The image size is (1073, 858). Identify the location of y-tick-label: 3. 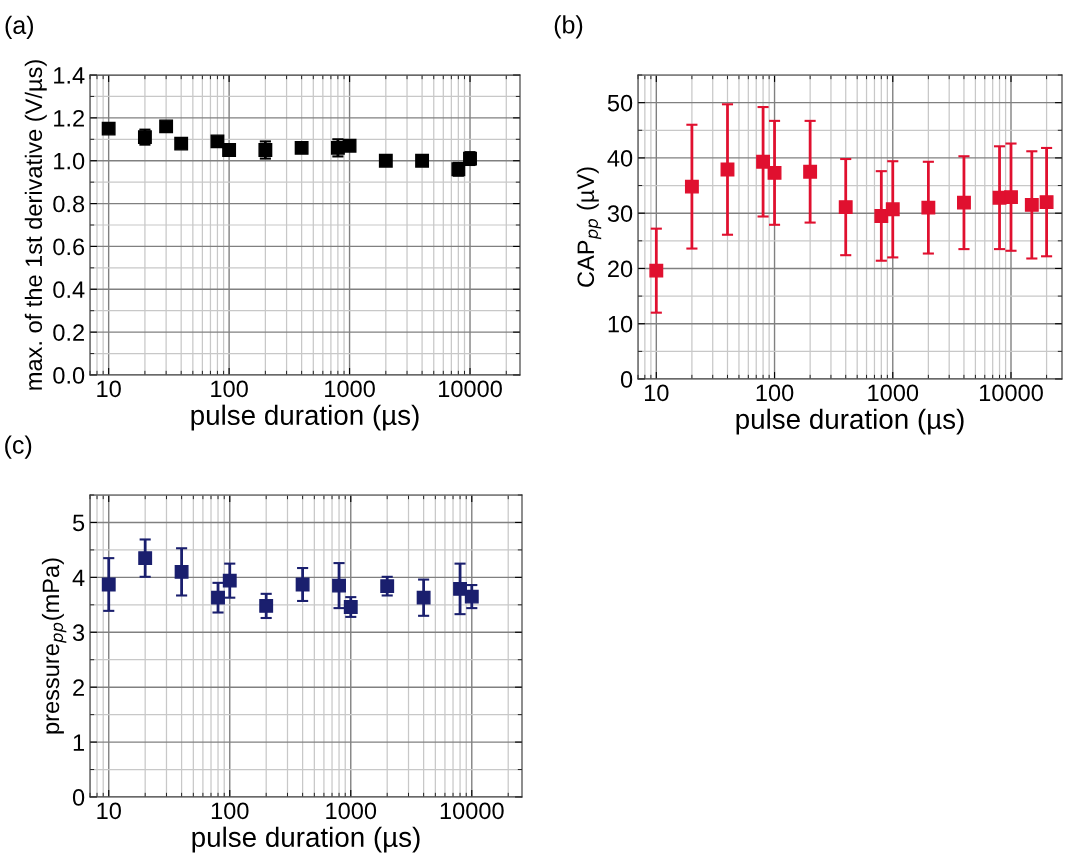
(78, 633).